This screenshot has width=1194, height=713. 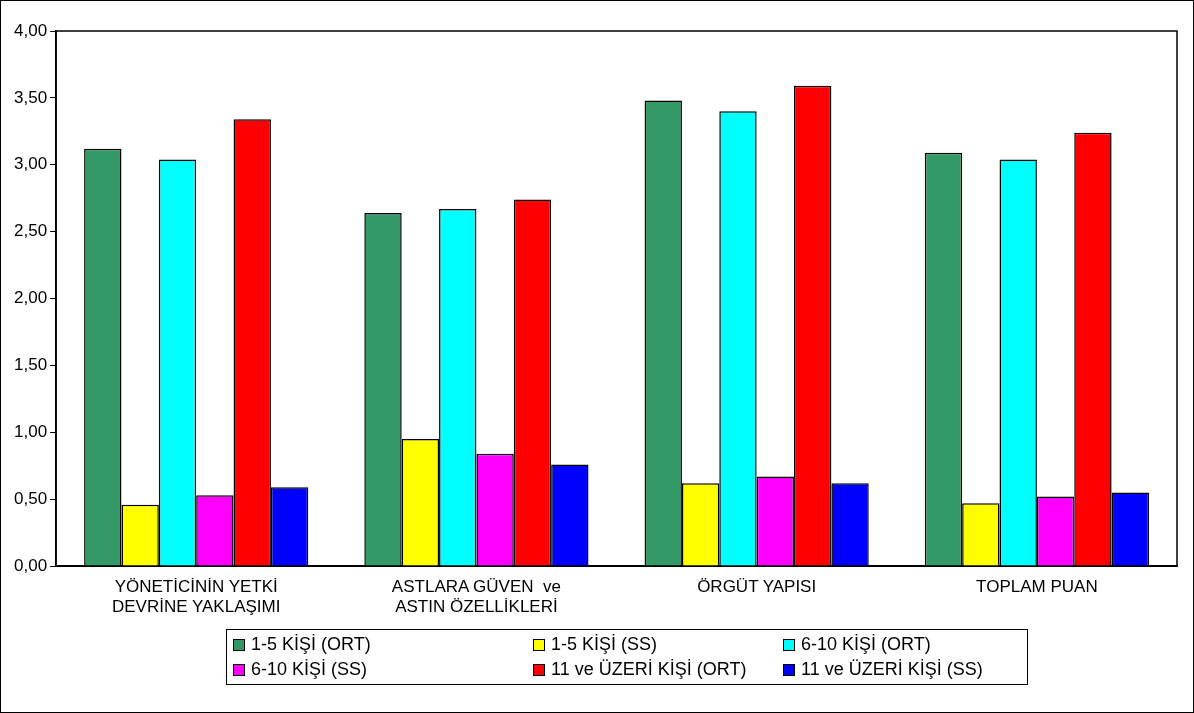 I want to click on legend-label: 1-5 KİŞİ (ORT), so click(x=311, y=644).